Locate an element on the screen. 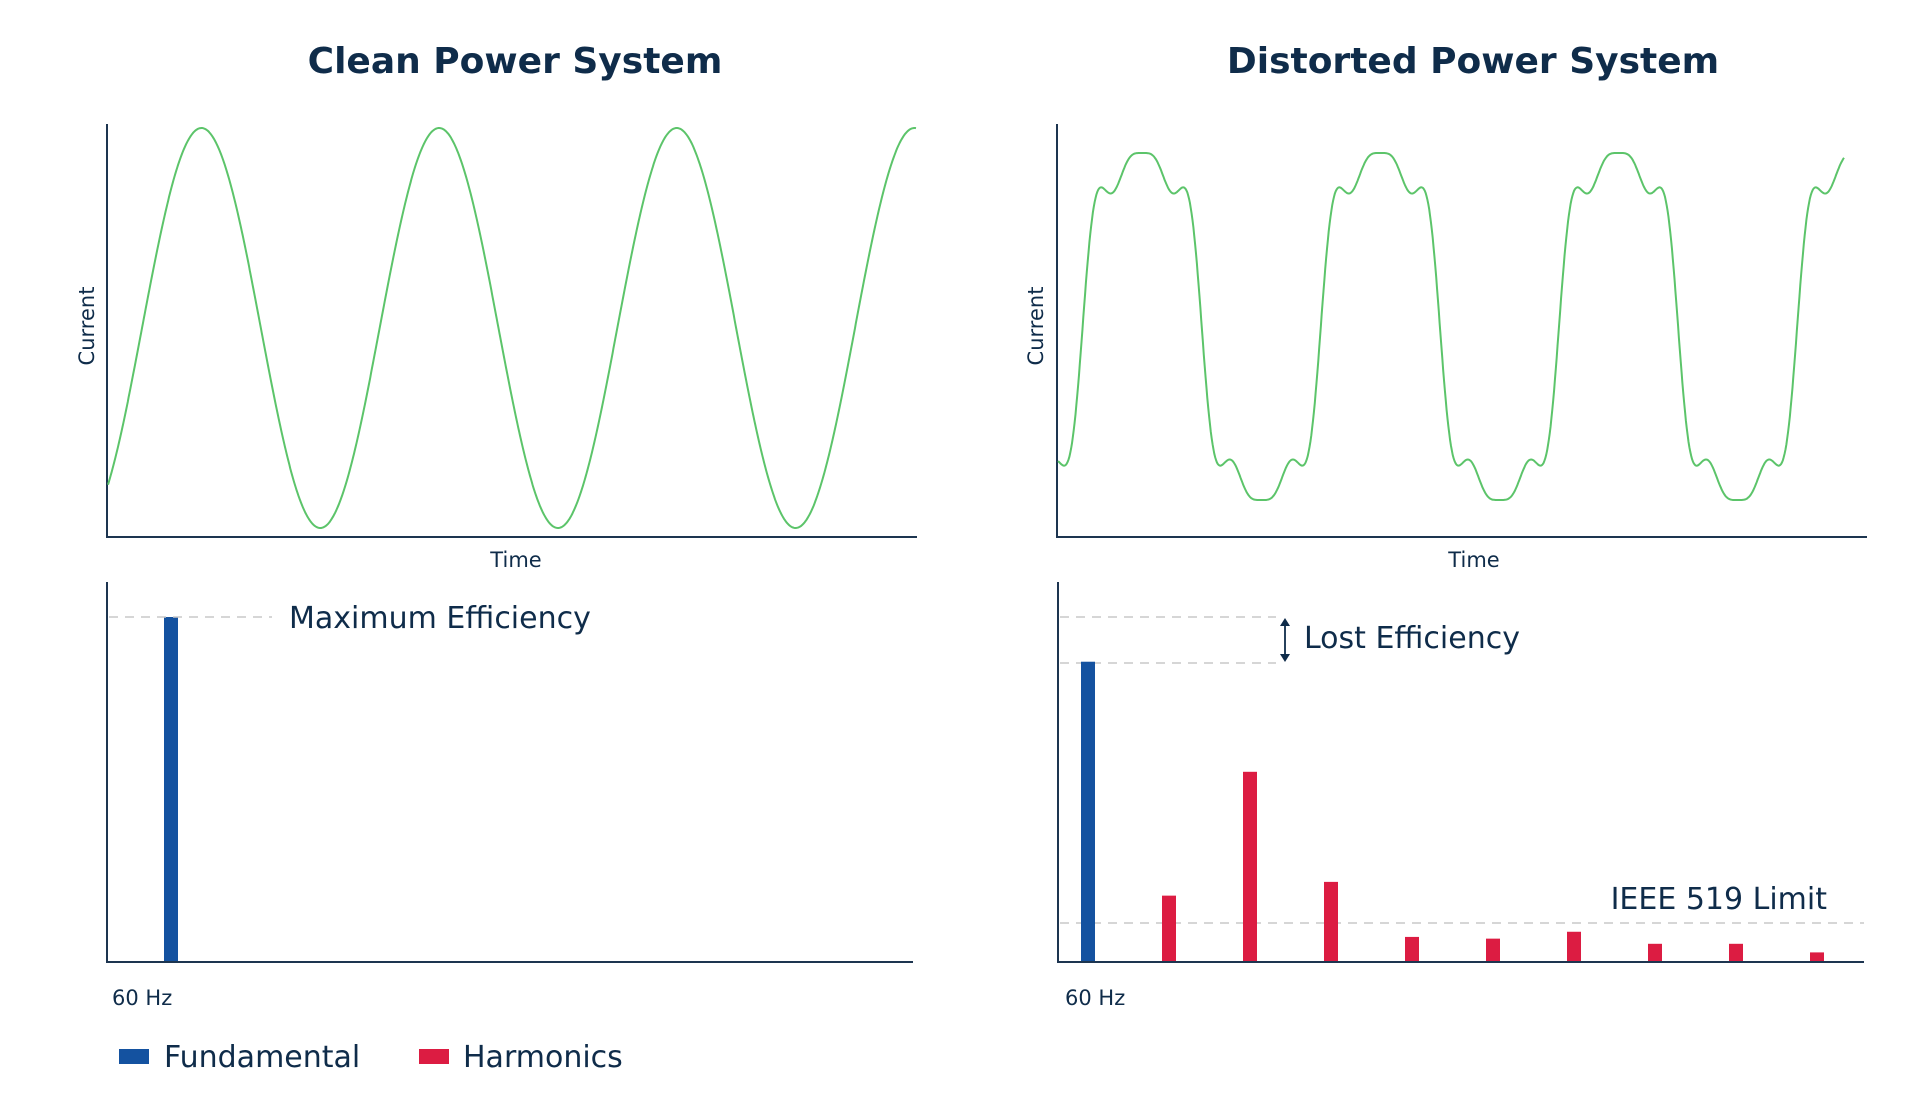  legend-swatch-fundamental is located at coordinates (134, 1056).